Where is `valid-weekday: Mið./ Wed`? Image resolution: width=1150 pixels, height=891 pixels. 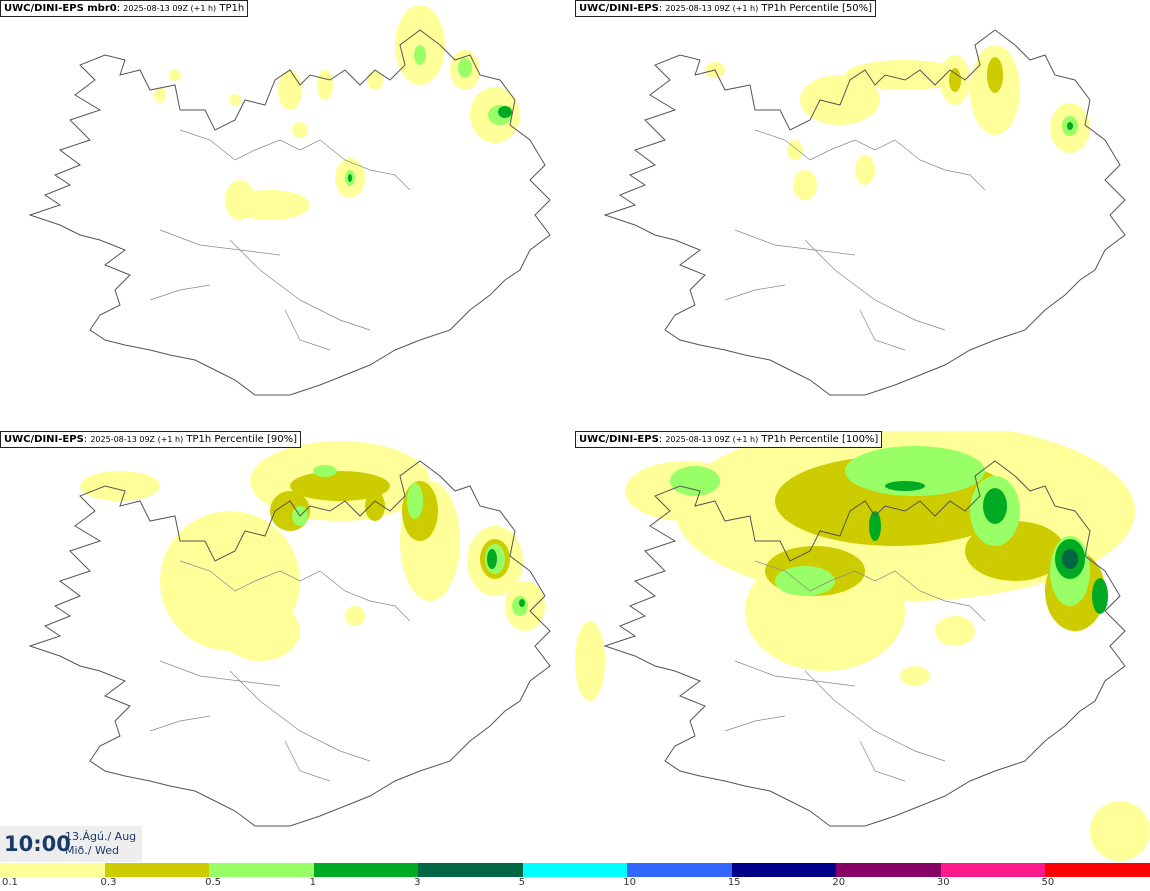
valid-weekday: Mið./ Wed is located at coordinates (92, 850).